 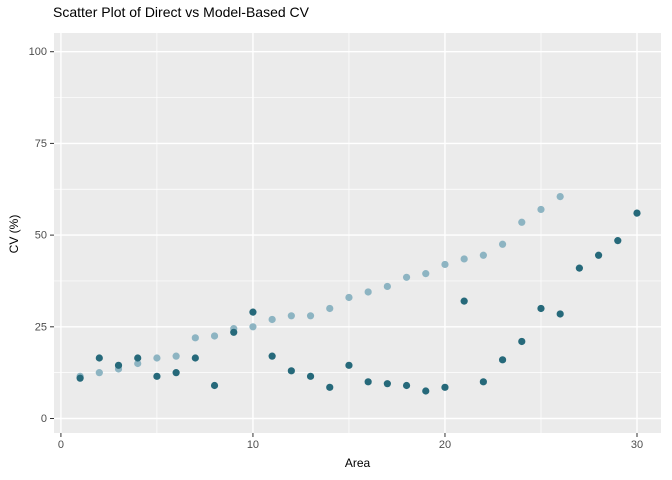 I want to click on y-tick-label: 50, so click(x=41, y=236).